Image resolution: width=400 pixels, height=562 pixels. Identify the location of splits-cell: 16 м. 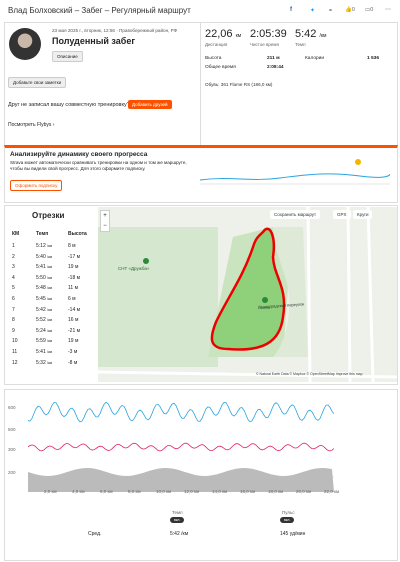
(73, 320).